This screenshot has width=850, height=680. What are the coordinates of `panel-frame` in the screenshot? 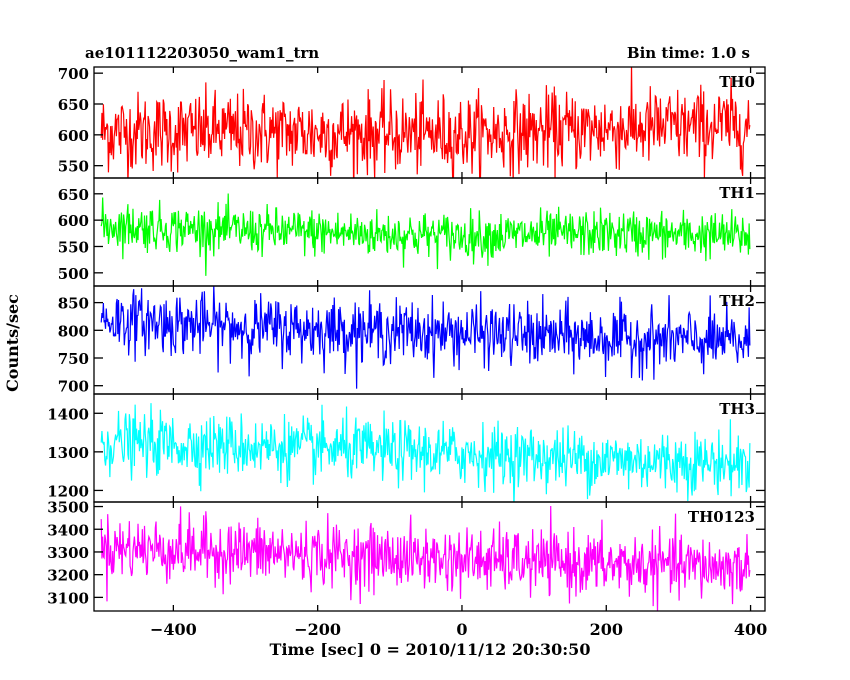 It's located at (429, 556).